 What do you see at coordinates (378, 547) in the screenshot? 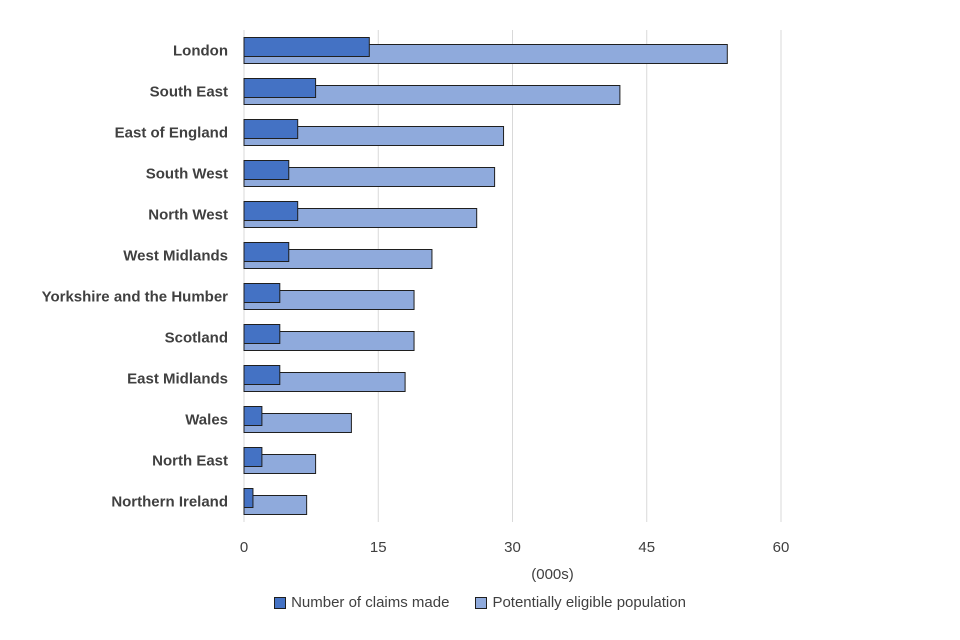
I see `x-tick-label-15: 15` at bounding box center [378, 547].